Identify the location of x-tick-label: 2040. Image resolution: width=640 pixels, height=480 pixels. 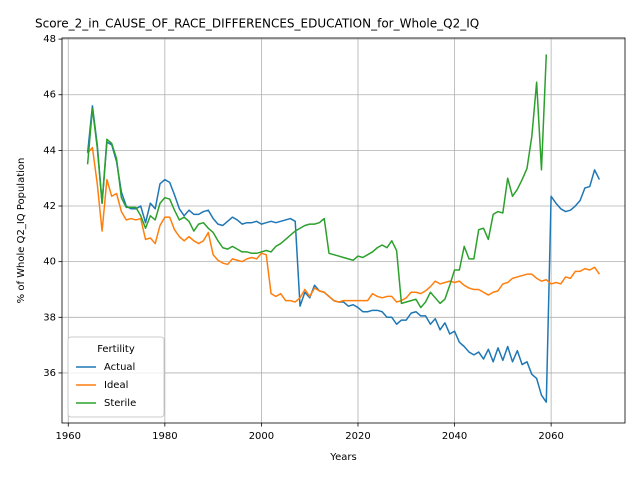
(454, 436).